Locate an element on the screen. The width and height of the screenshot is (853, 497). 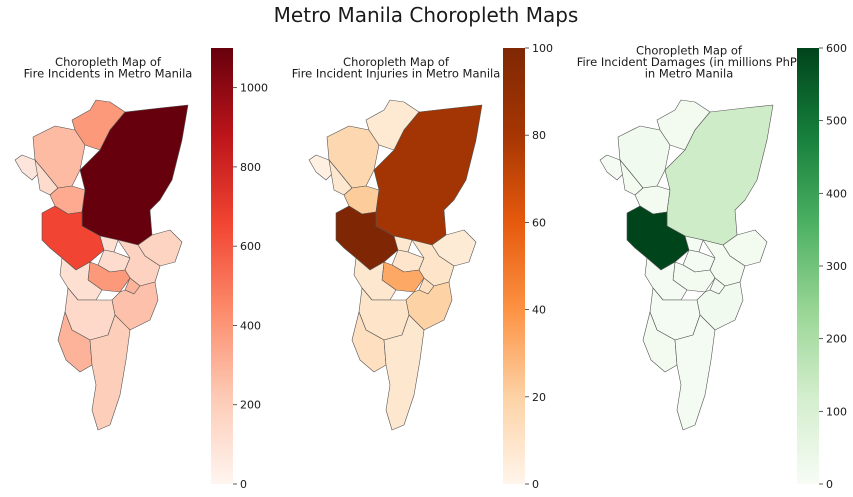
map-title-line: Fire Incidents in Metro Manila is located at coordinates (108, 74).